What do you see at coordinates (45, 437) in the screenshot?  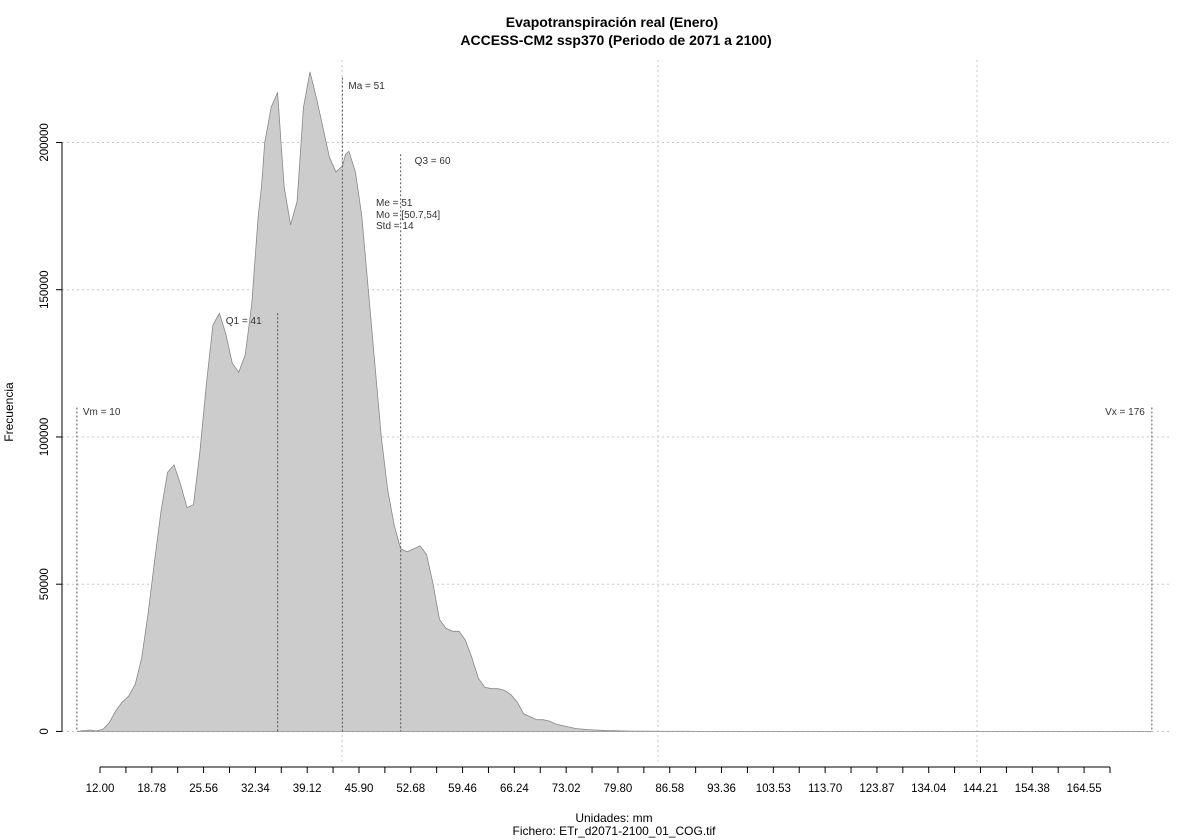 I see `y-tick-label-2: 100000` at bounding box center [45, 437].